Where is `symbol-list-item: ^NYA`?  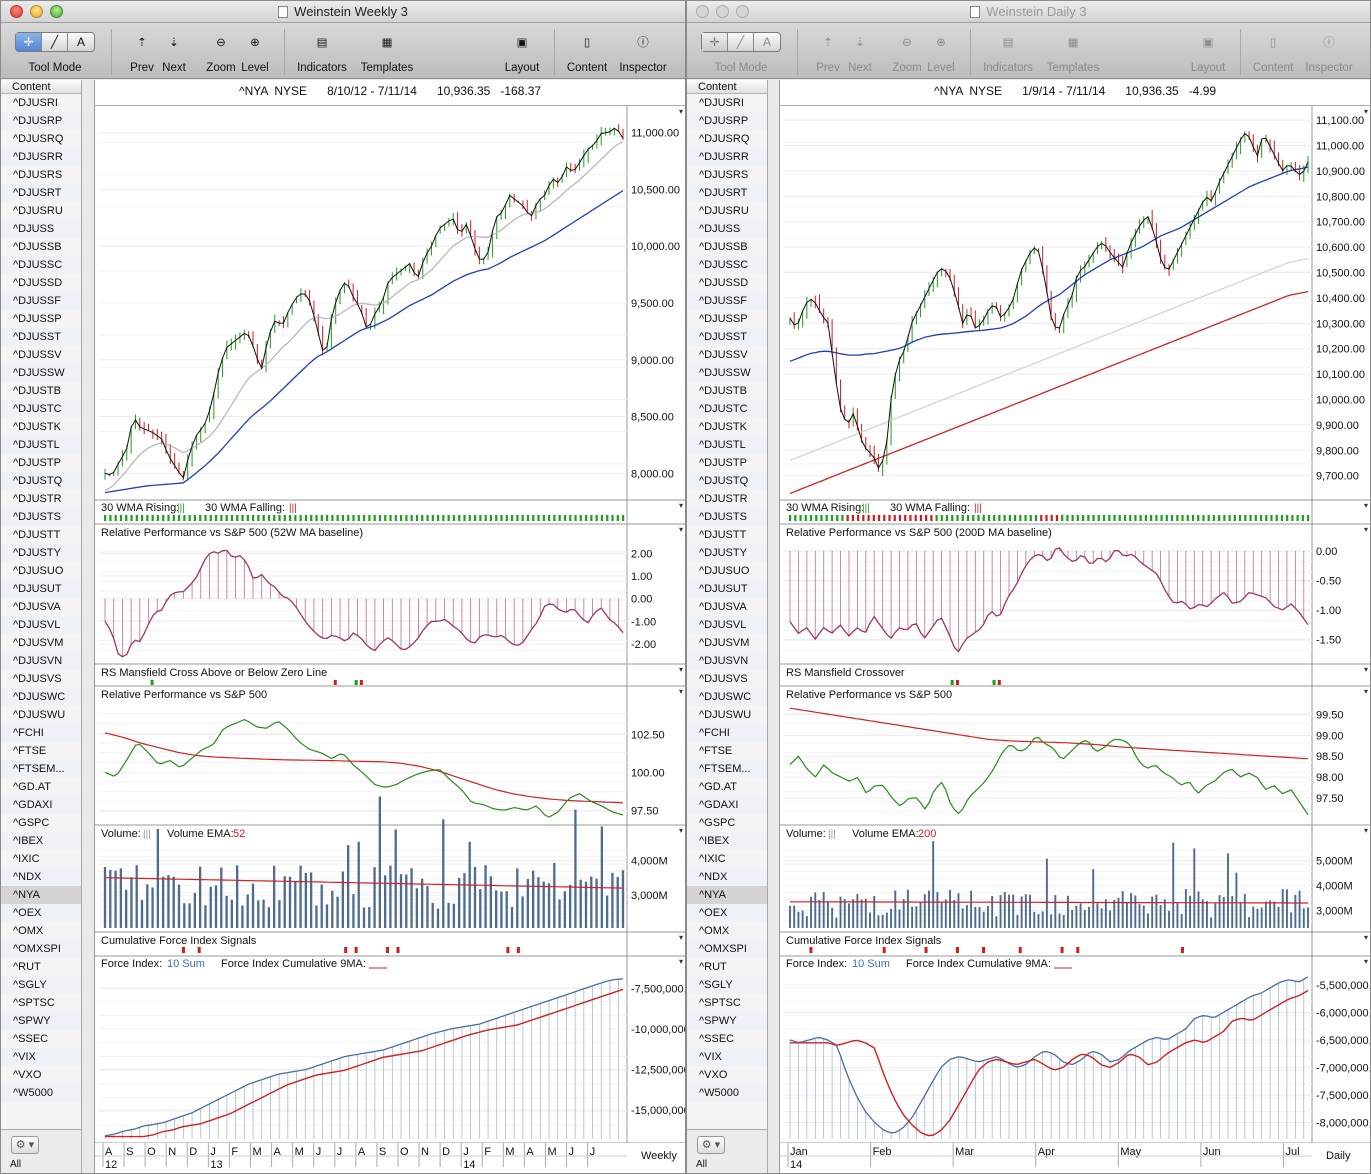
symbol-list-item: ^NYA is located at coordinates (727, 895).